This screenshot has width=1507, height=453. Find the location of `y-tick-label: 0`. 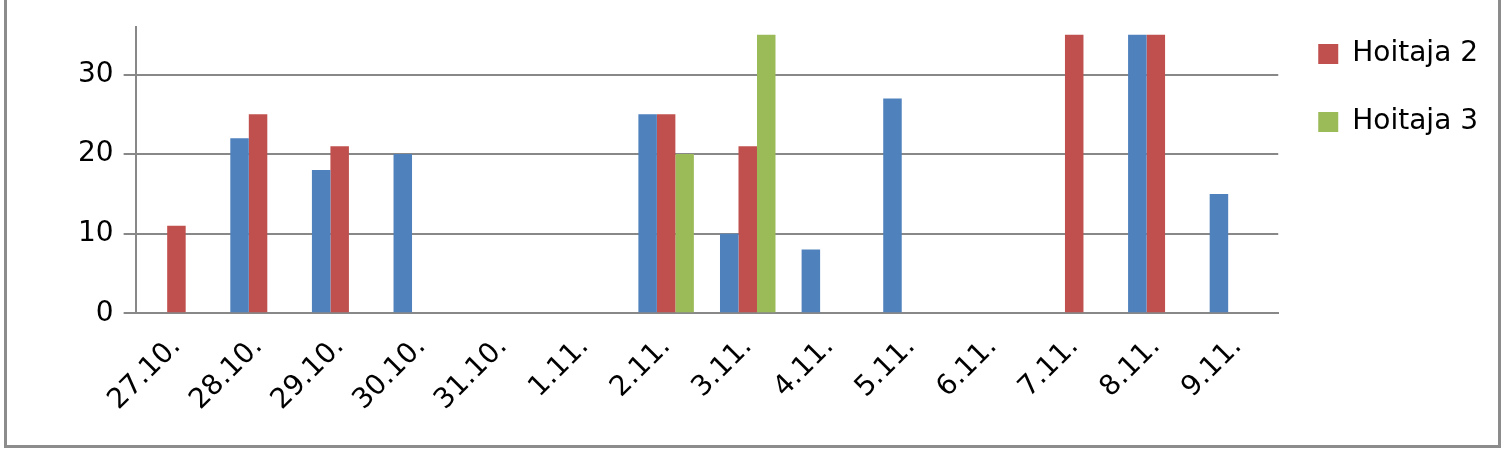

y-tick-label: 0 is located at coordinates (104, 311).